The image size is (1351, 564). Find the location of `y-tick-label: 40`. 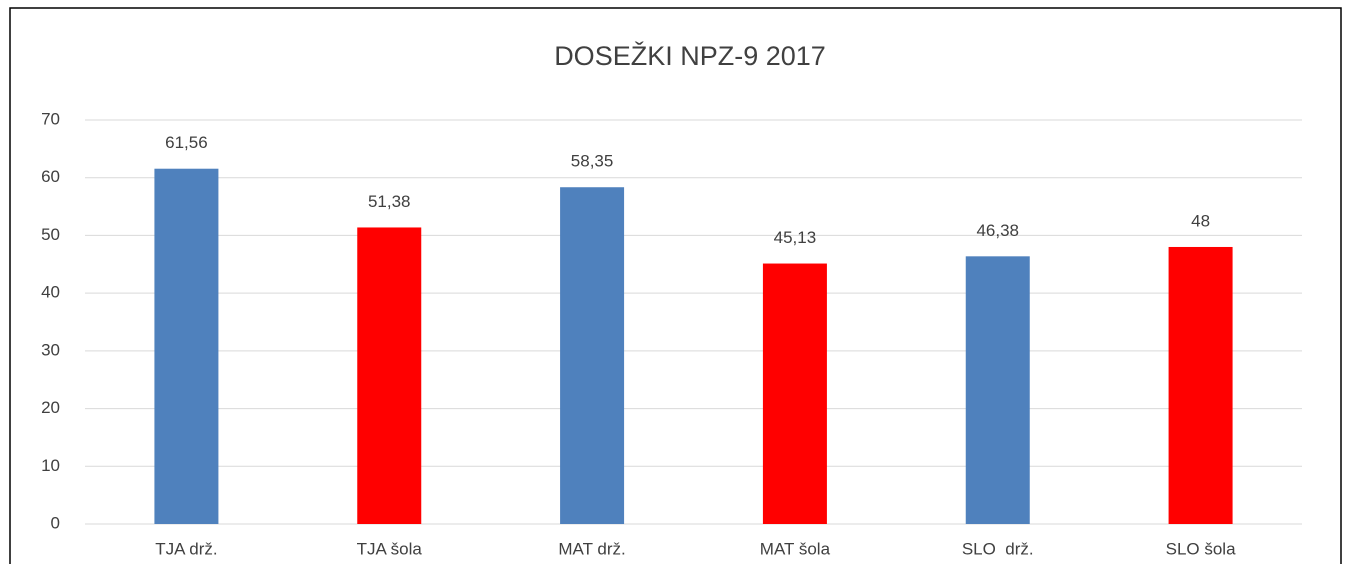

y-tick-label: 40 is located at coordinates (50, 292).